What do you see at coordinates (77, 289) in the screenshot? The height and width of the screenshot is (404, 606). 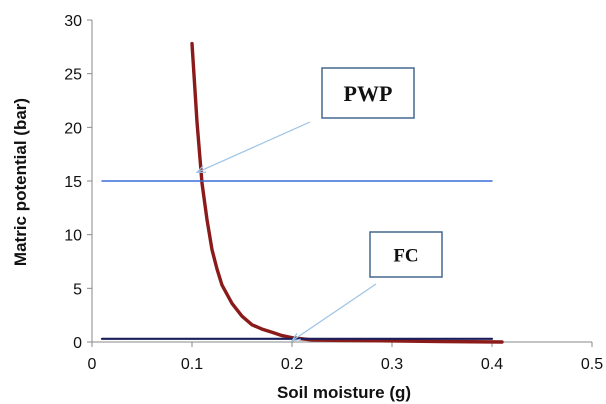 I see `y-tick-label: 5` at bounding box center [77, 289].